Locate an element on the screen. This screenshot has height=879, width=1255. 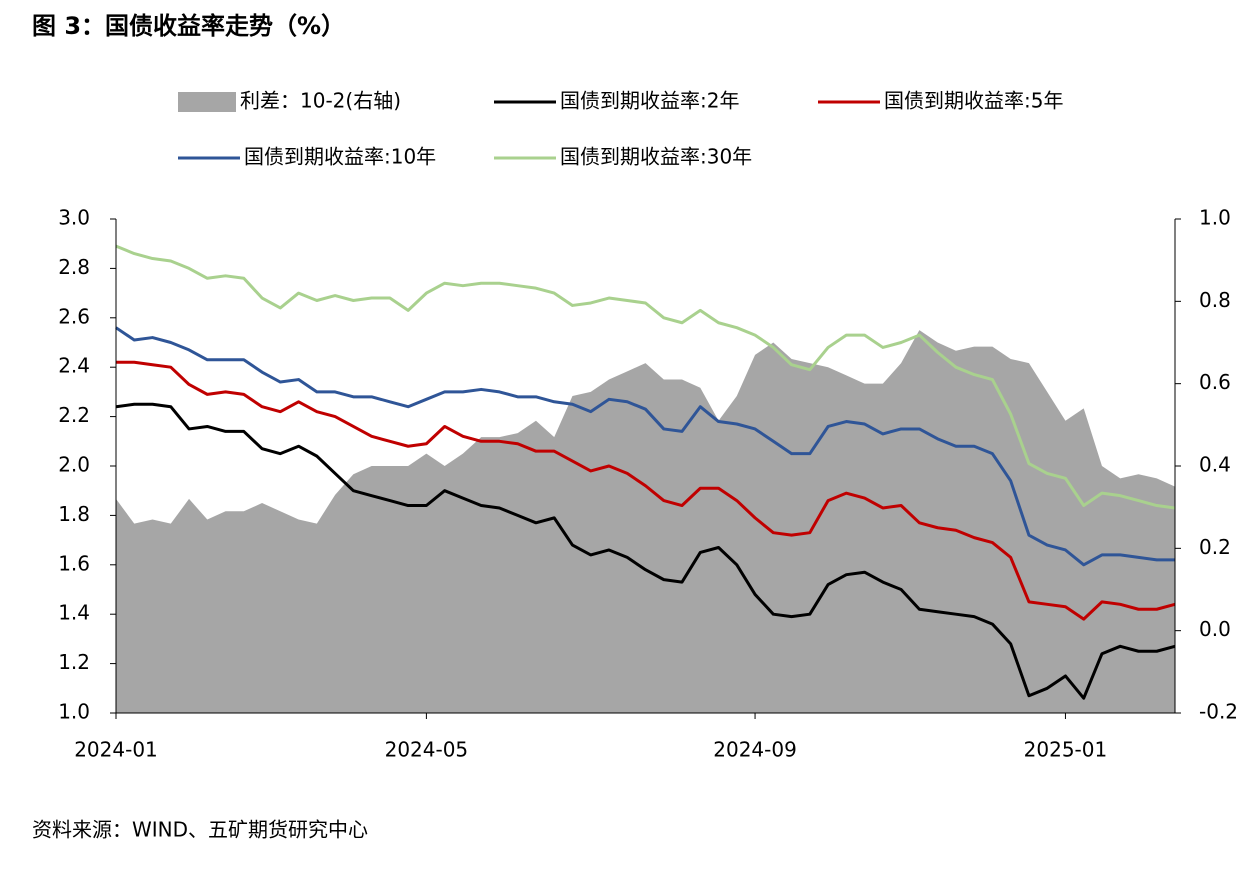
x-tick-label: 2025-01 is located at coordinates (1066, 750).